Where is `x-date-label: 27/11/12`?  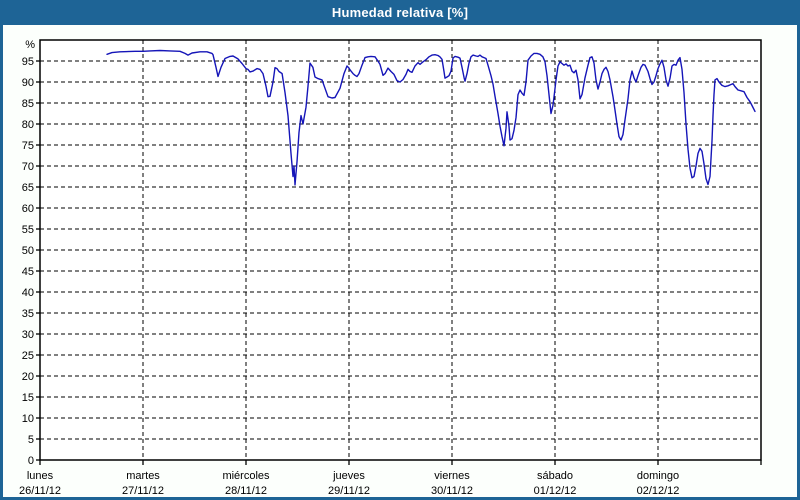
x-date-label: 27/11/12 is located at coordinates (143, 491).